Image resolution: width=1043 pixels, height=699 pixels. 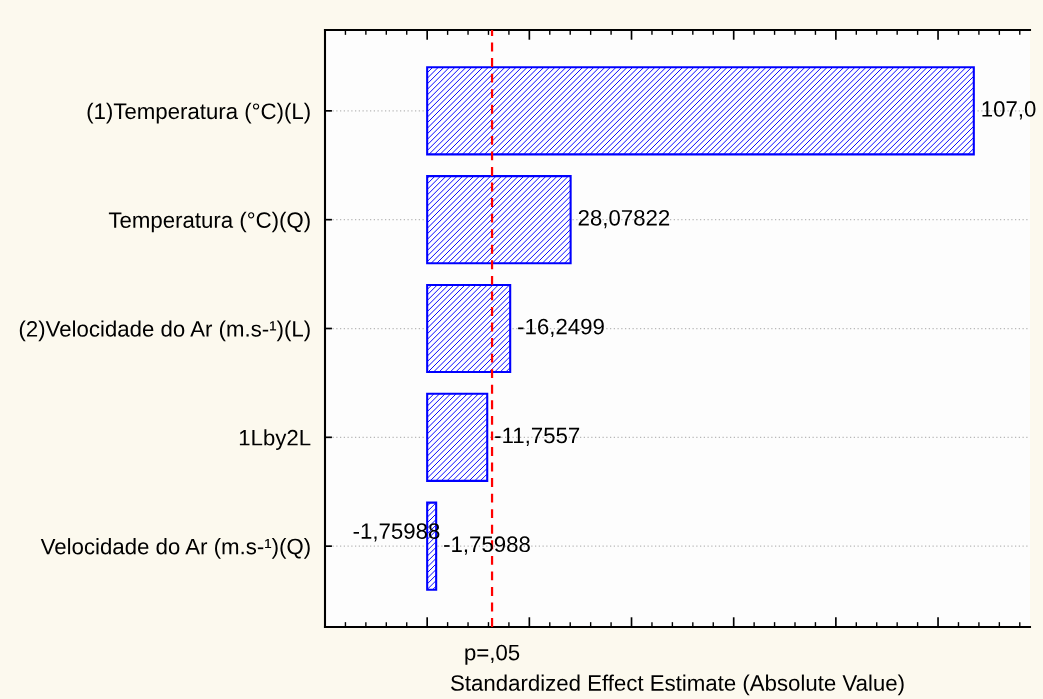 What do you see at coordinates (537, 436) in the screenshot?
I see `data-label: -11,7557` at bounding box center [537, 436].